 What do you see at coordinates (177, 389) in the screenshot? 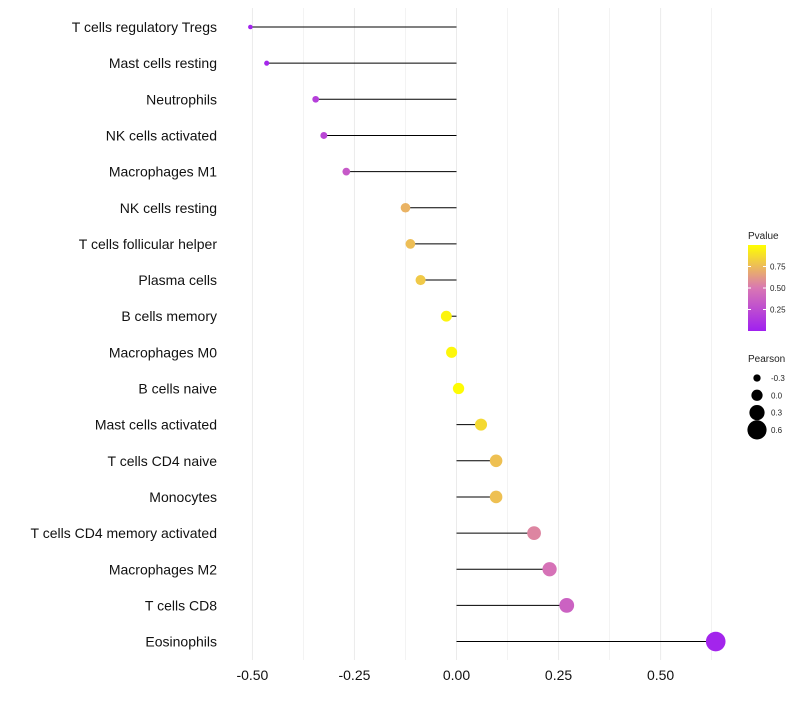
I see `category-label: B cells naive` at bounding box center [177, 389].